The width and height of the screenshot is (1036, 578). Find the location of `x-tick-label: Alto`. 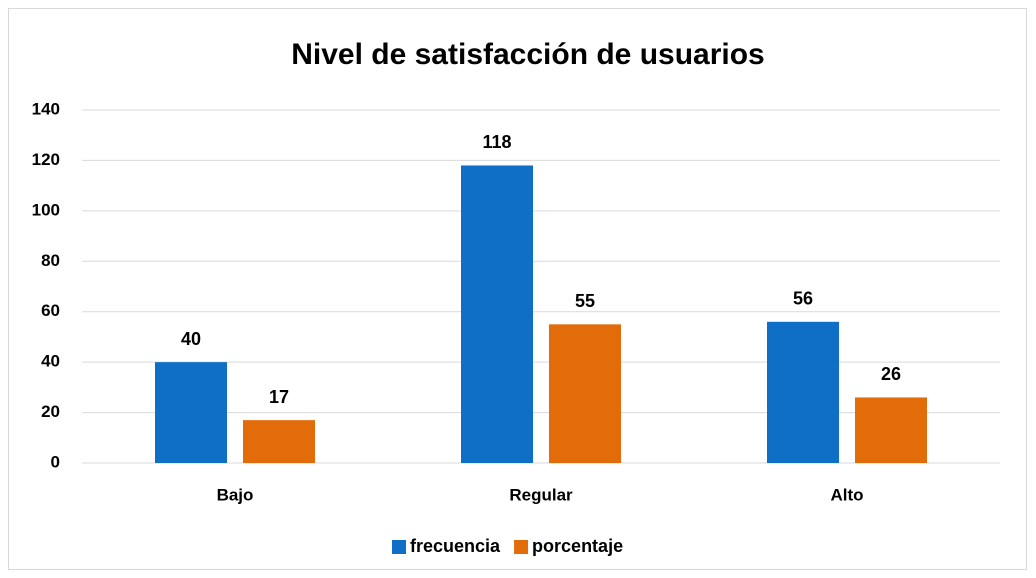

x-tick-label: Alto is located at coordinates (846, 494).